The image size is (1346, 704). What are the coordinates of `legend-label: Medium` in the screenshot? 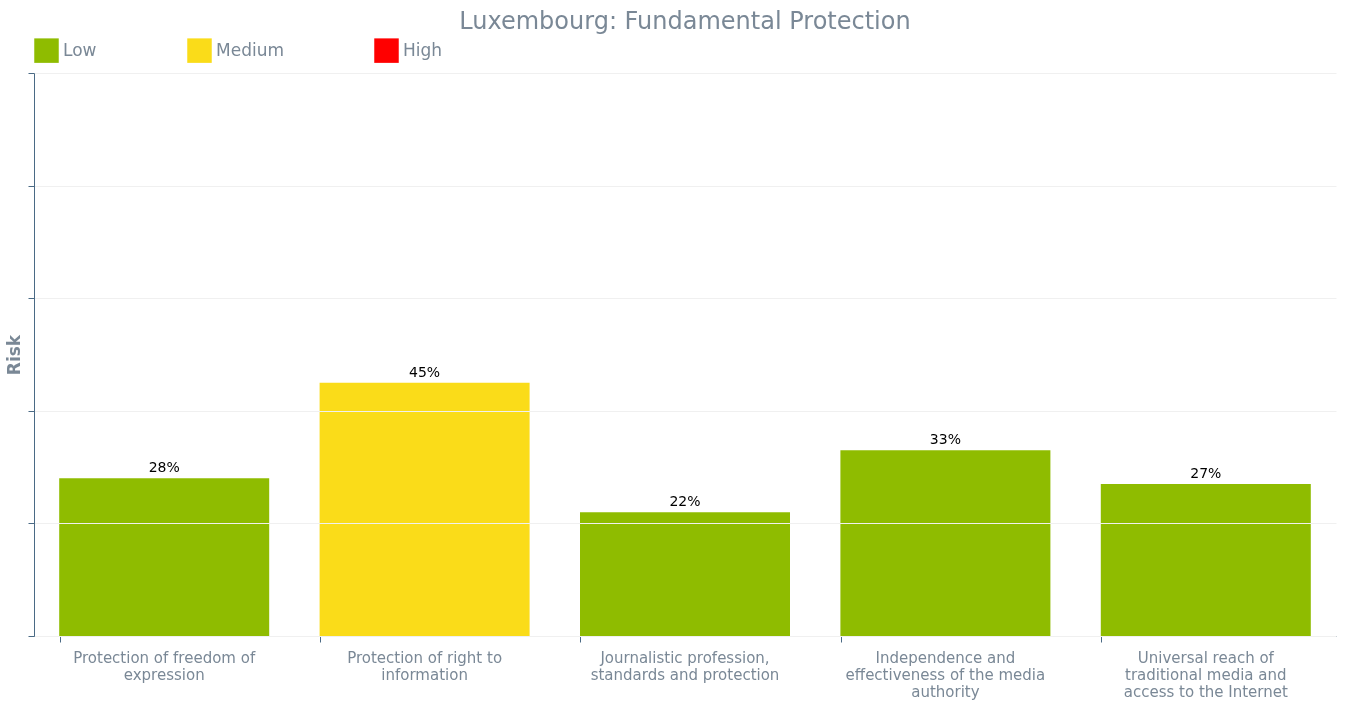 It's located at (250, 49).